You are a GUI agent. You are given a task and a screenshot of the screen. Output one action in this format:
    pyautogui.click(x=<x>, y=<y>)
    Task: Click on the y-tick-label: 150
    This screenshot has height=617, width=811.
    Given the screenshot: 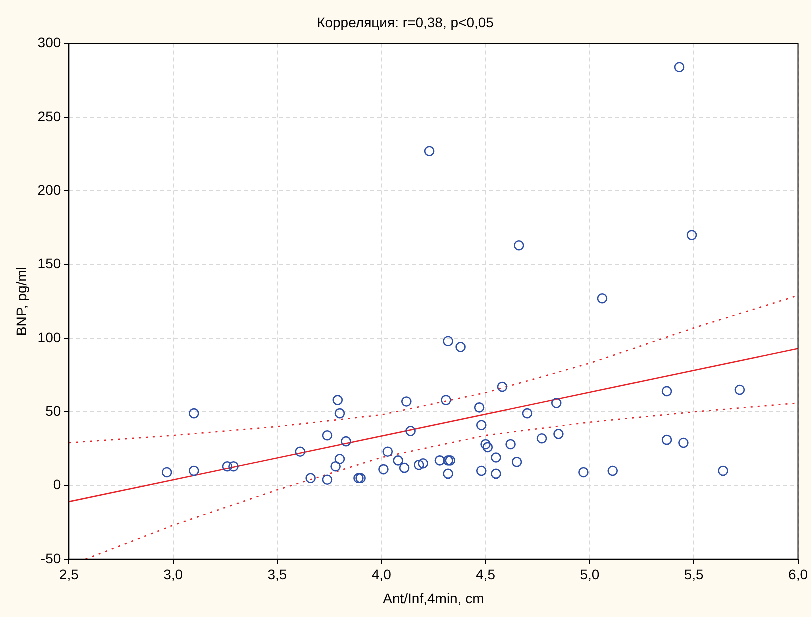 What is the action you would take?
    pyautogui.click(x=50, y=264)
    